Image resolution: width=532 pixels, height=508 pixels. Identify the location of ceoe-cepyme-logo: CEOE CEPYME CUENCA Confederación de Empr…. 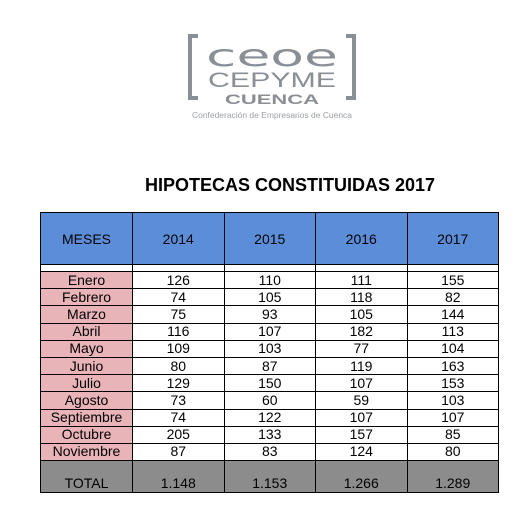
(273, 77).